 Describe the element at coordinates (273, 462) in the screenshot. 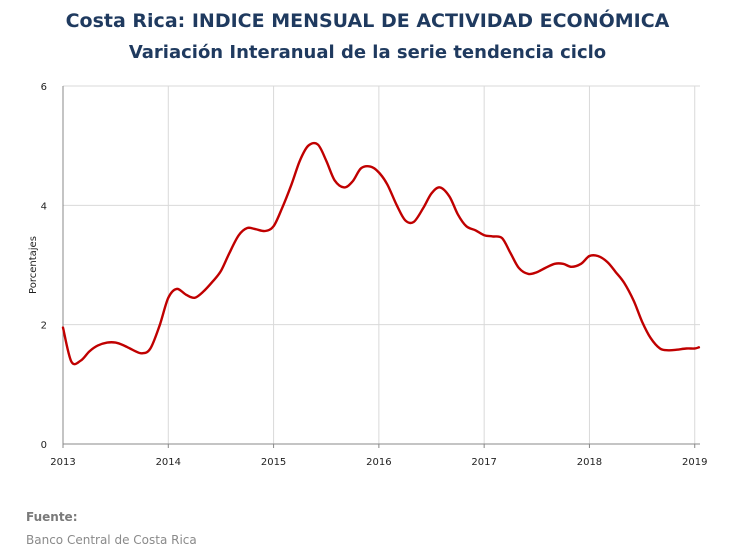

I see `x-tick-label: 2015` at that location.